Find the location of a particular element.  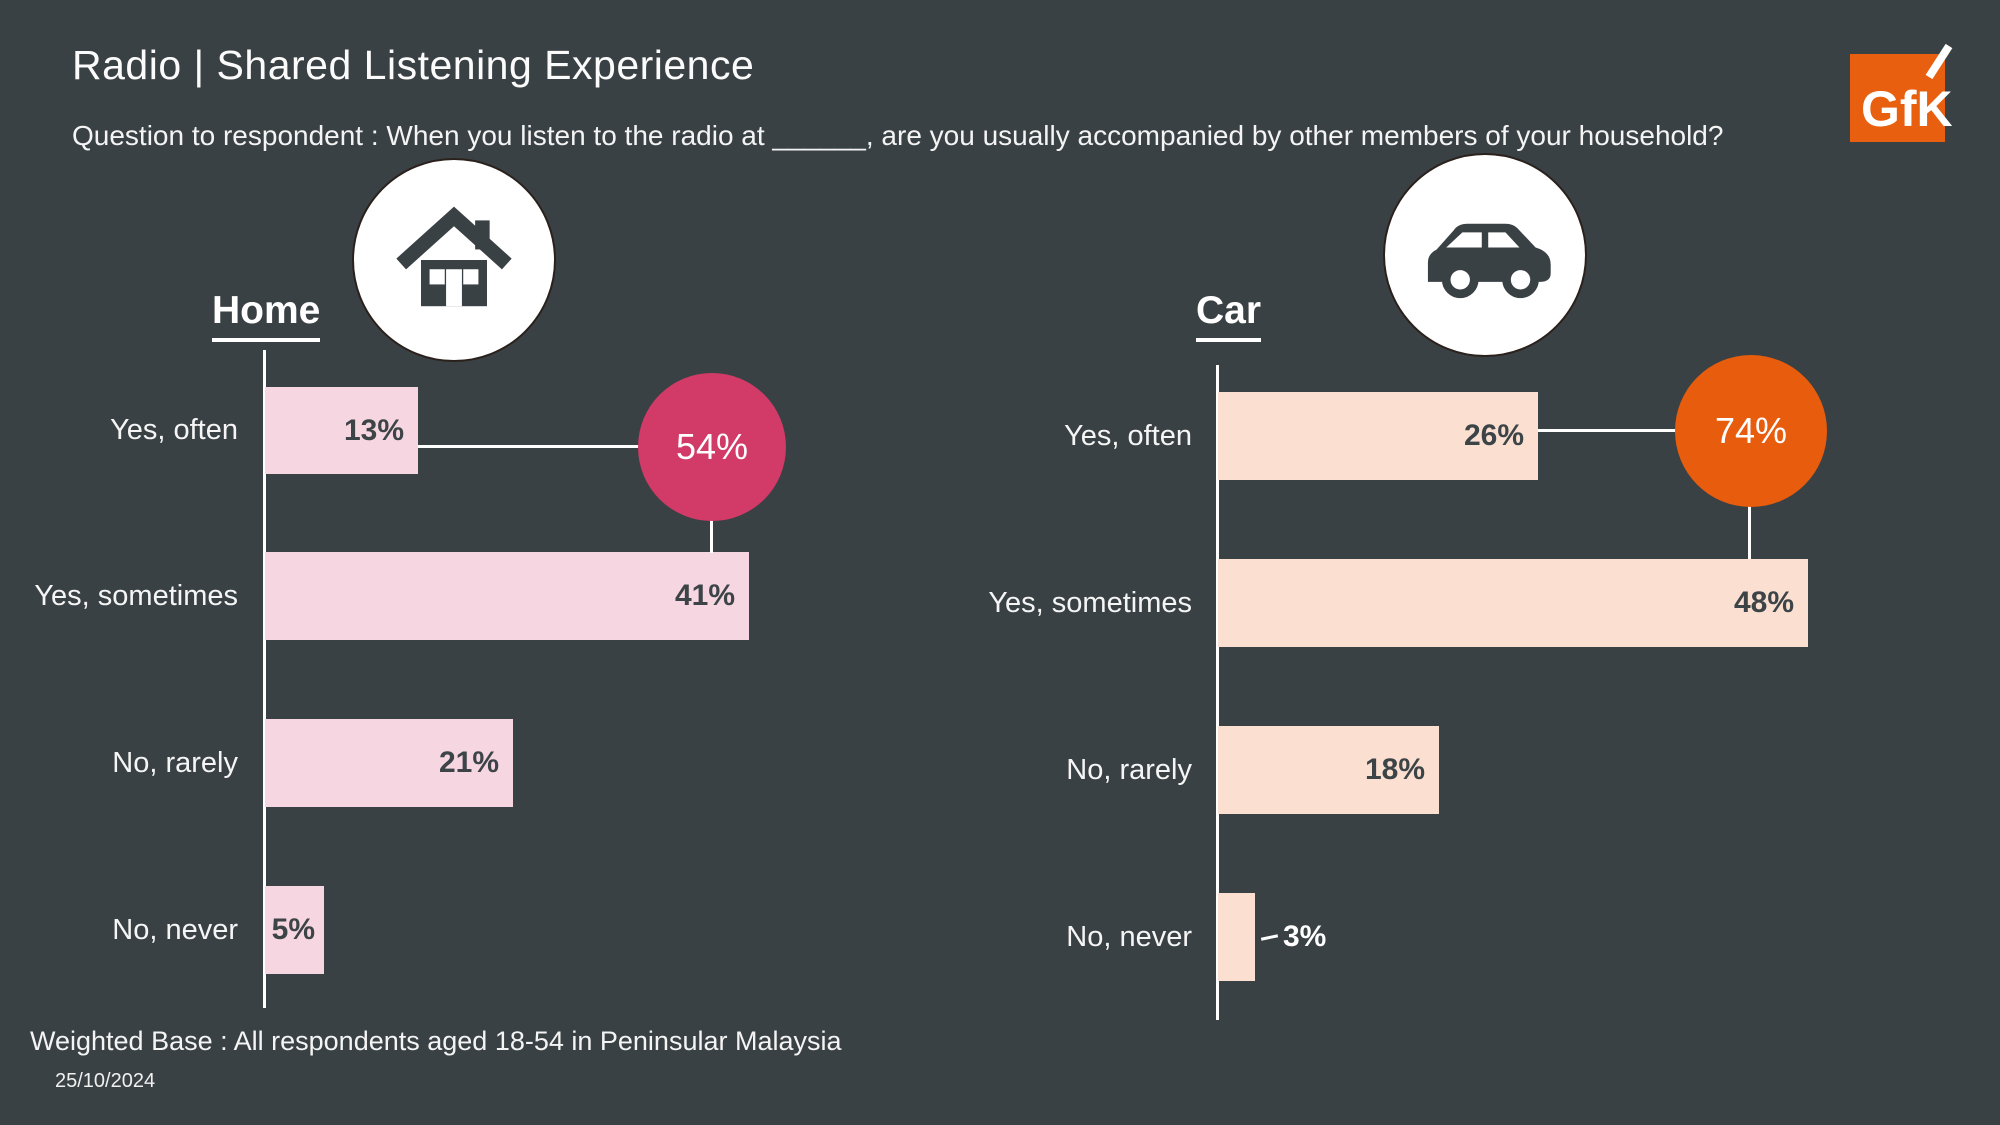

home-axis-line is located at coordinates (264, 679).